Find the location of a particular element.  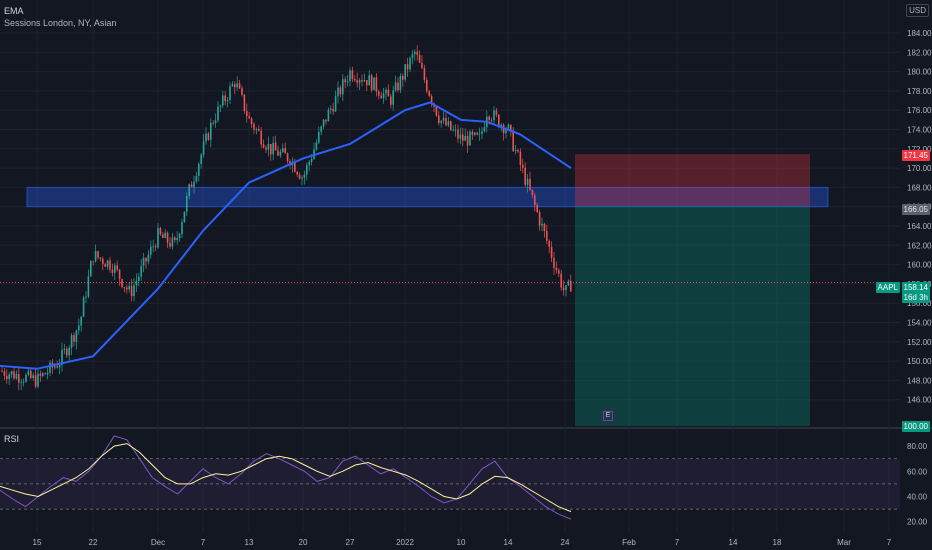

time-tick-label: 27 is located at coordinates (350, 542).